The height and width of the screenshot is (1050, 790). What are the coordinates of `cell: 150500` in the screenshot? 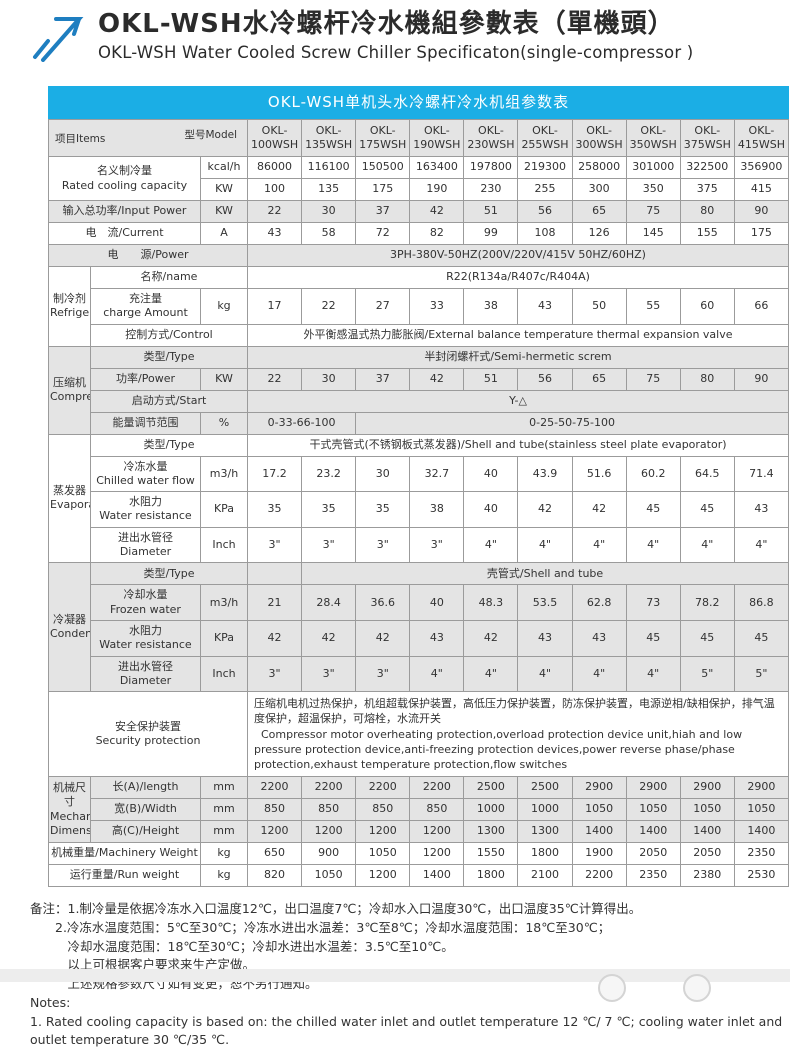 It's located at (383, 167).